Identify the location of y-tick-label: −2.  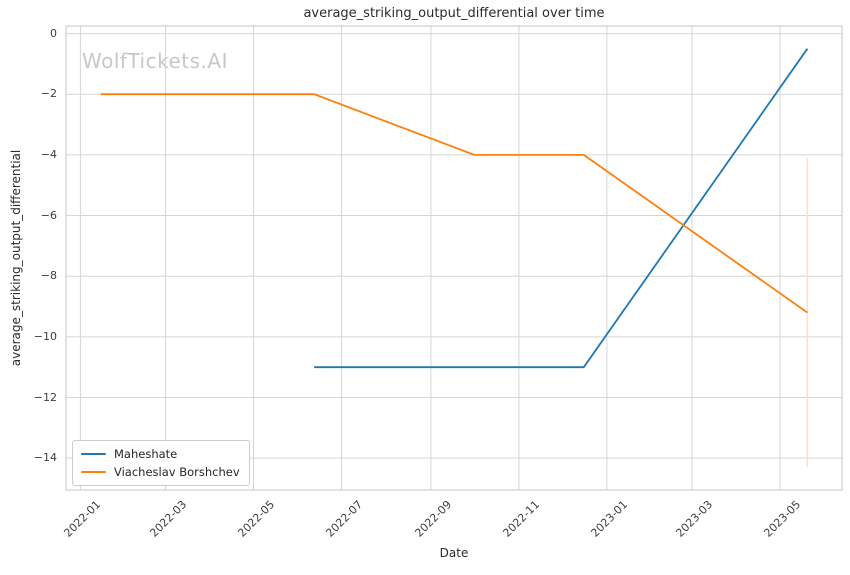
(48, 94).